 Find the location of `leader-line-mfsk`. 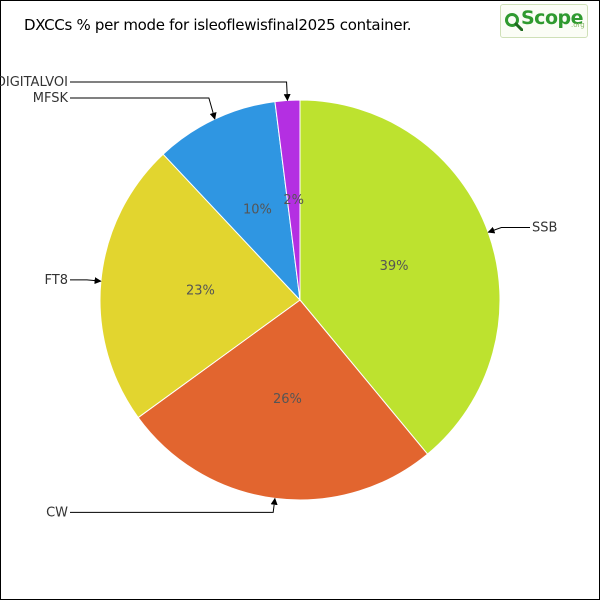

leader-line-mfsk is located at coordinates (143, 108).